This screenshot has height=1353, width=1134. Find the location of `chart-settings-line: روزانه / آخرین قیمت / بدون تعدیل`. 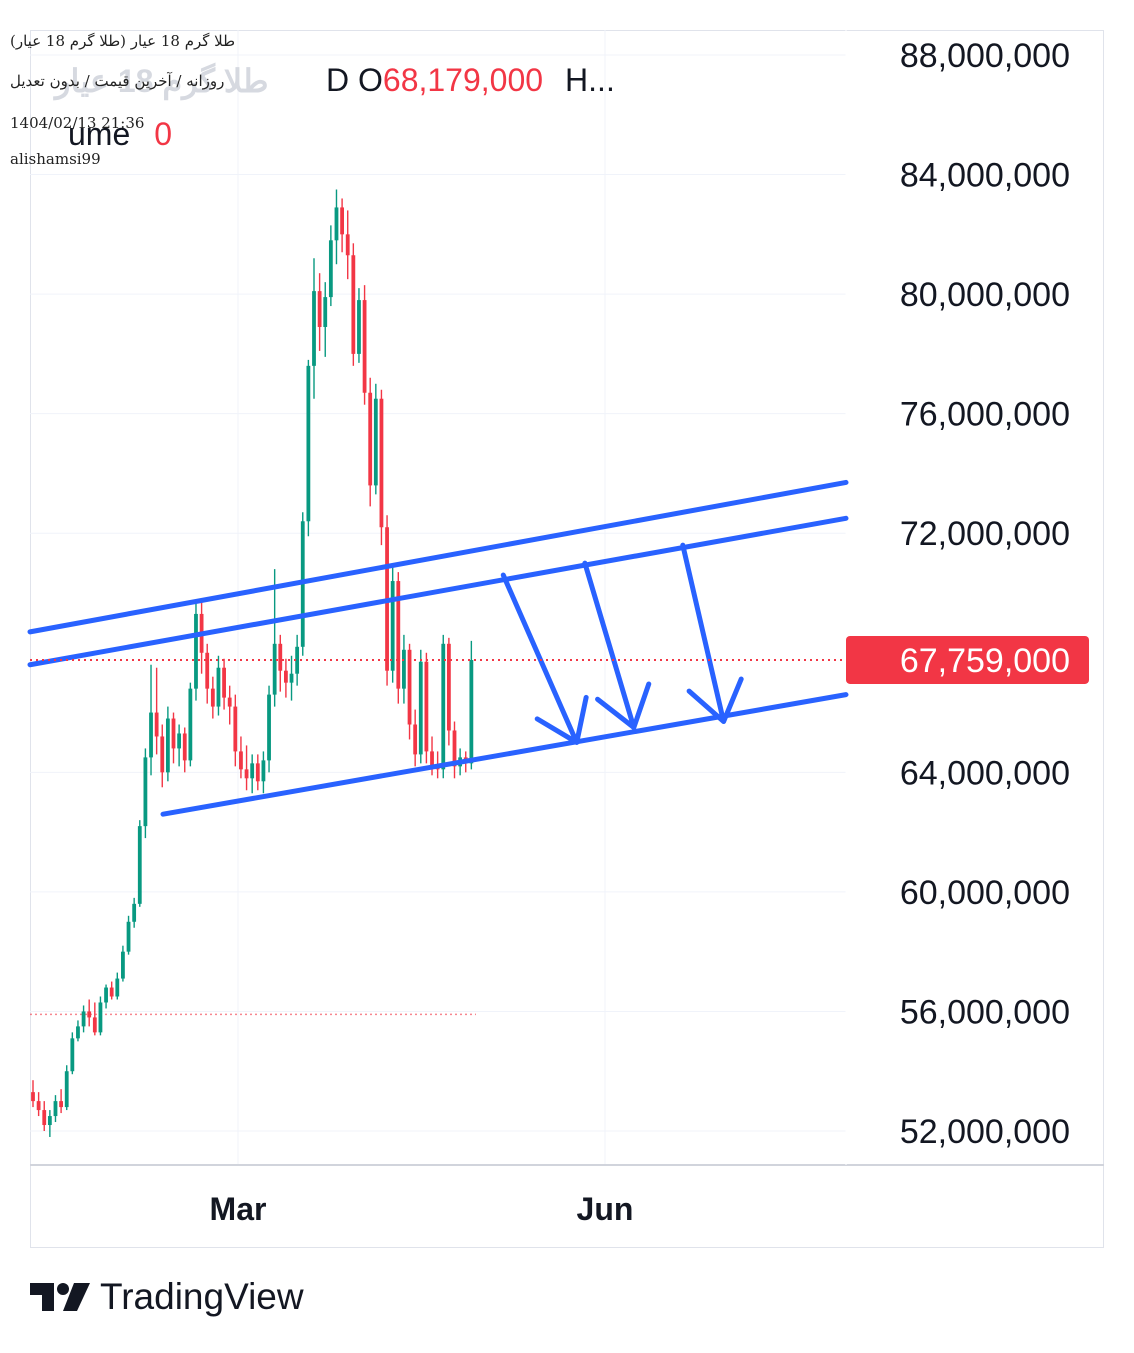

chart-settings-line: روزانه / آخرین قیمت / بدون تعدیل is located at coordinates (117, 81).